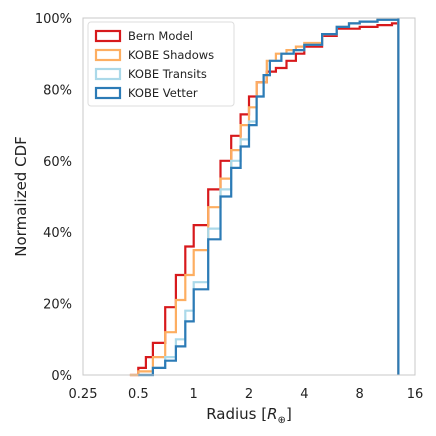 Image resolution: width=436 pixels, height=436 pixels. Describe the element at coordinates (272, 414) in the screenshot. I see `x-axis-label-symbol: R` at that location.